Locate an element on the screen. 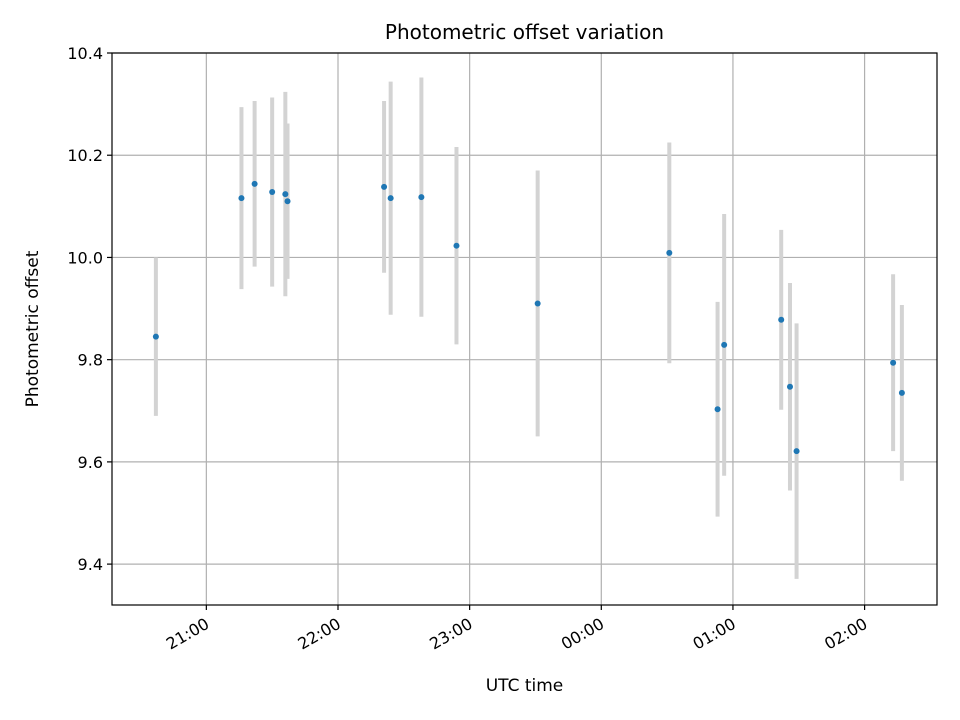 The height and width of the screenshot is (720, 960). y-tick-label: 9.6 is located at coordinates (90, 462).